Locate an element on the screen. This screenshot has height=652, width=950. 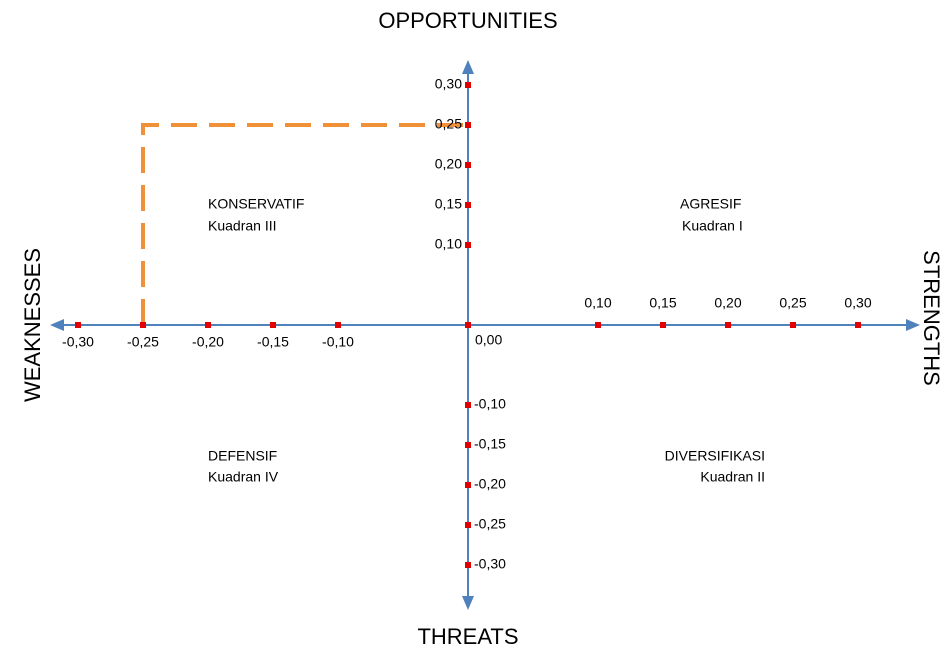
x-tick-label: 0,15 is located at coordinates (662, 303).